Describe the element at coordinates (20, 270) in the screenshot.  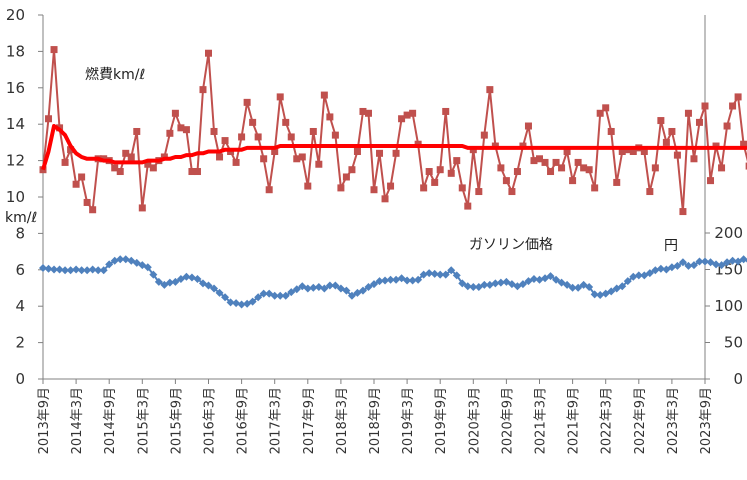
I see `left-tick-label: 6` at that location.